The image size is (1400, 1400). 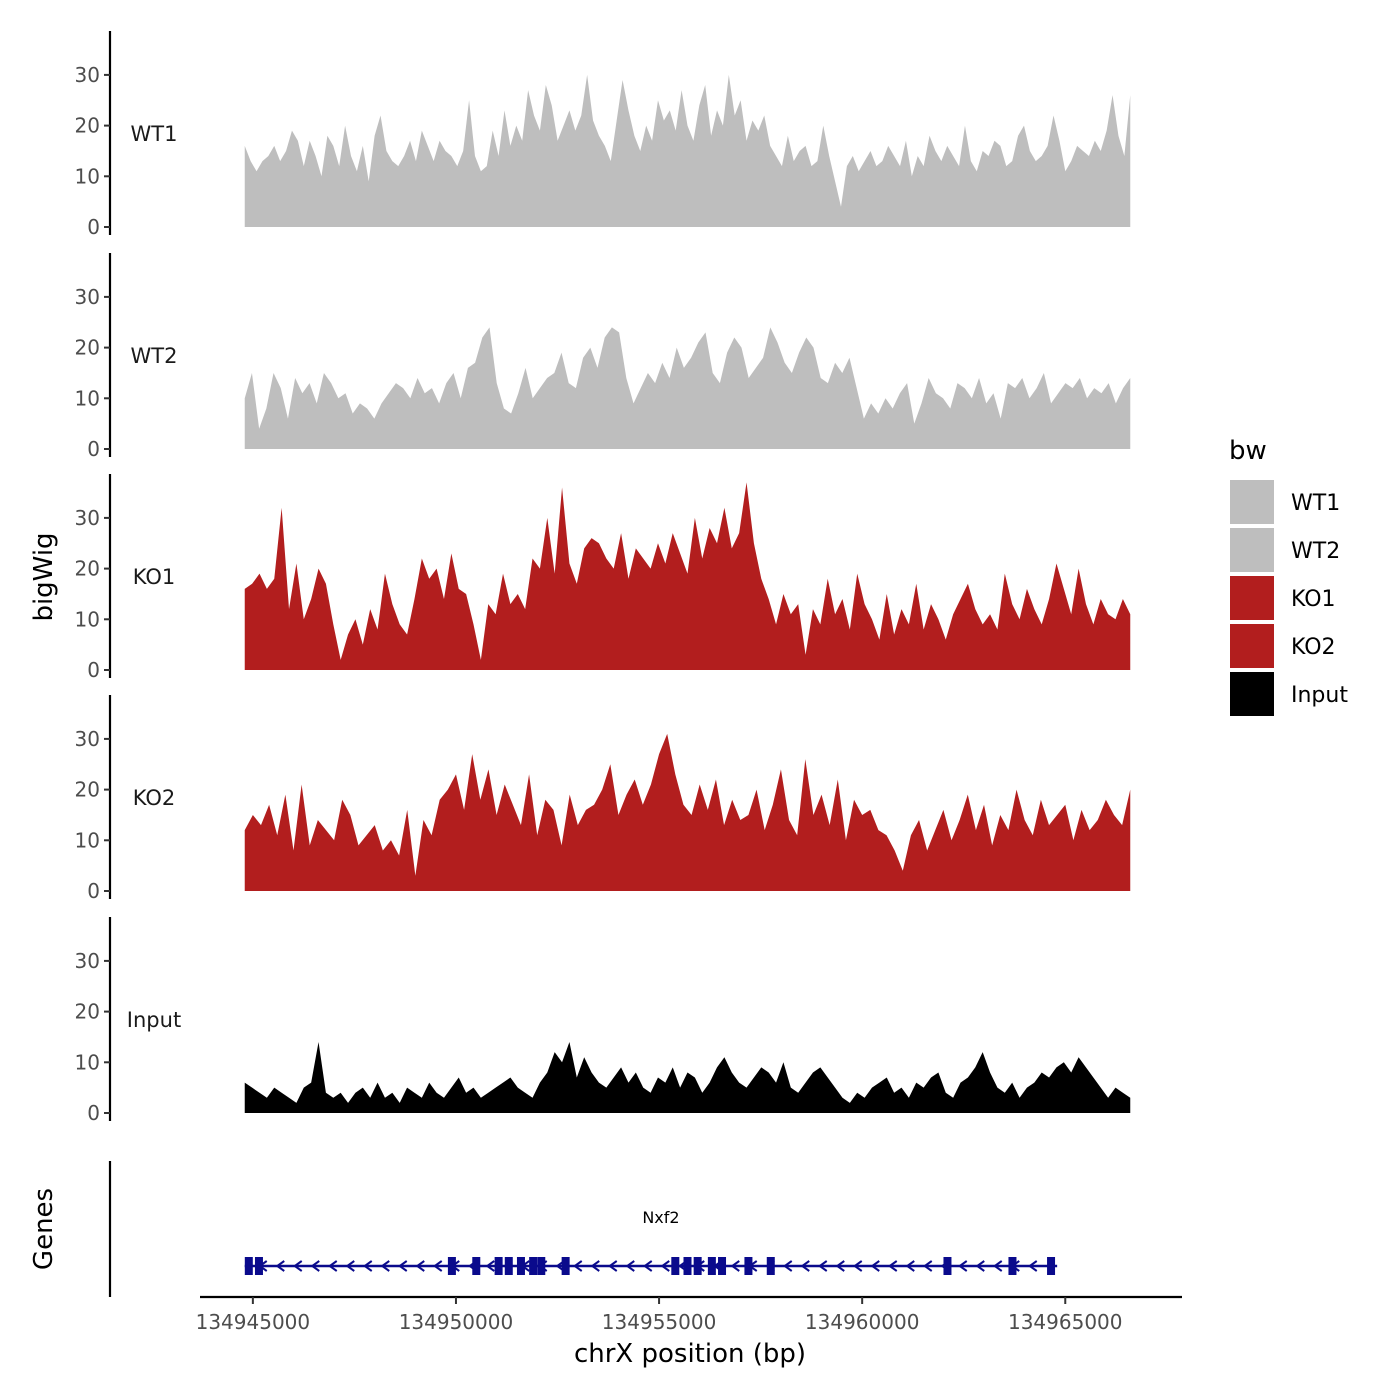 I want to click on genes-track: Genes Nxf2, so click(x=543, y=1229).